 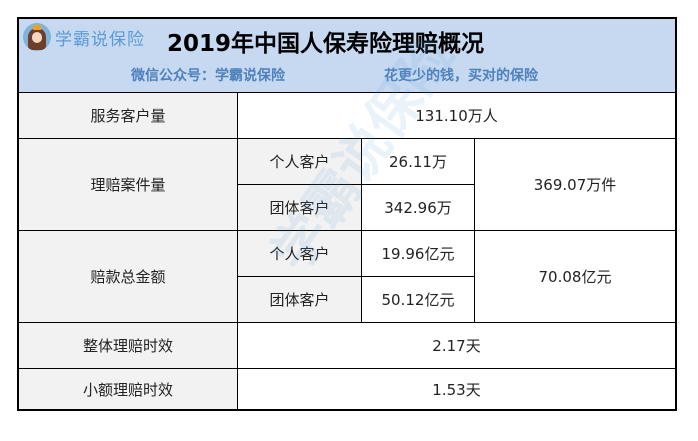 I want to click on label-claim-cases-individual: 个人客户, so click(x=300, y=162).